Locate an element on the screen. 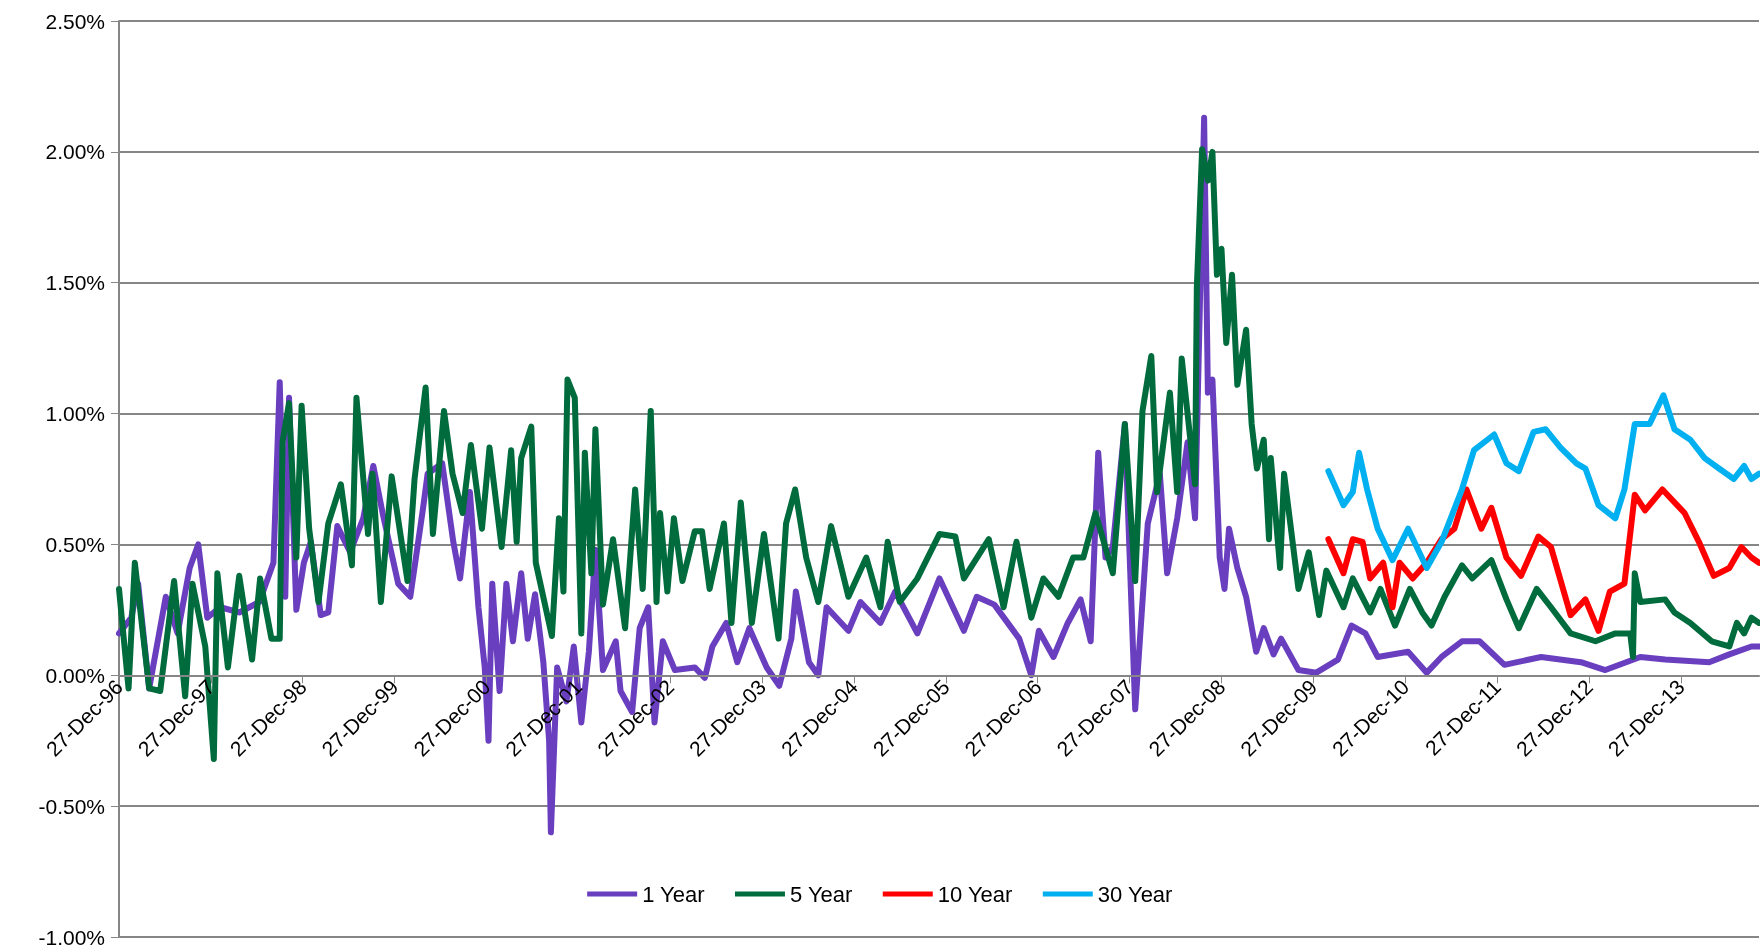  legend-label: 30 Year is located at coordinates (1135, 894).